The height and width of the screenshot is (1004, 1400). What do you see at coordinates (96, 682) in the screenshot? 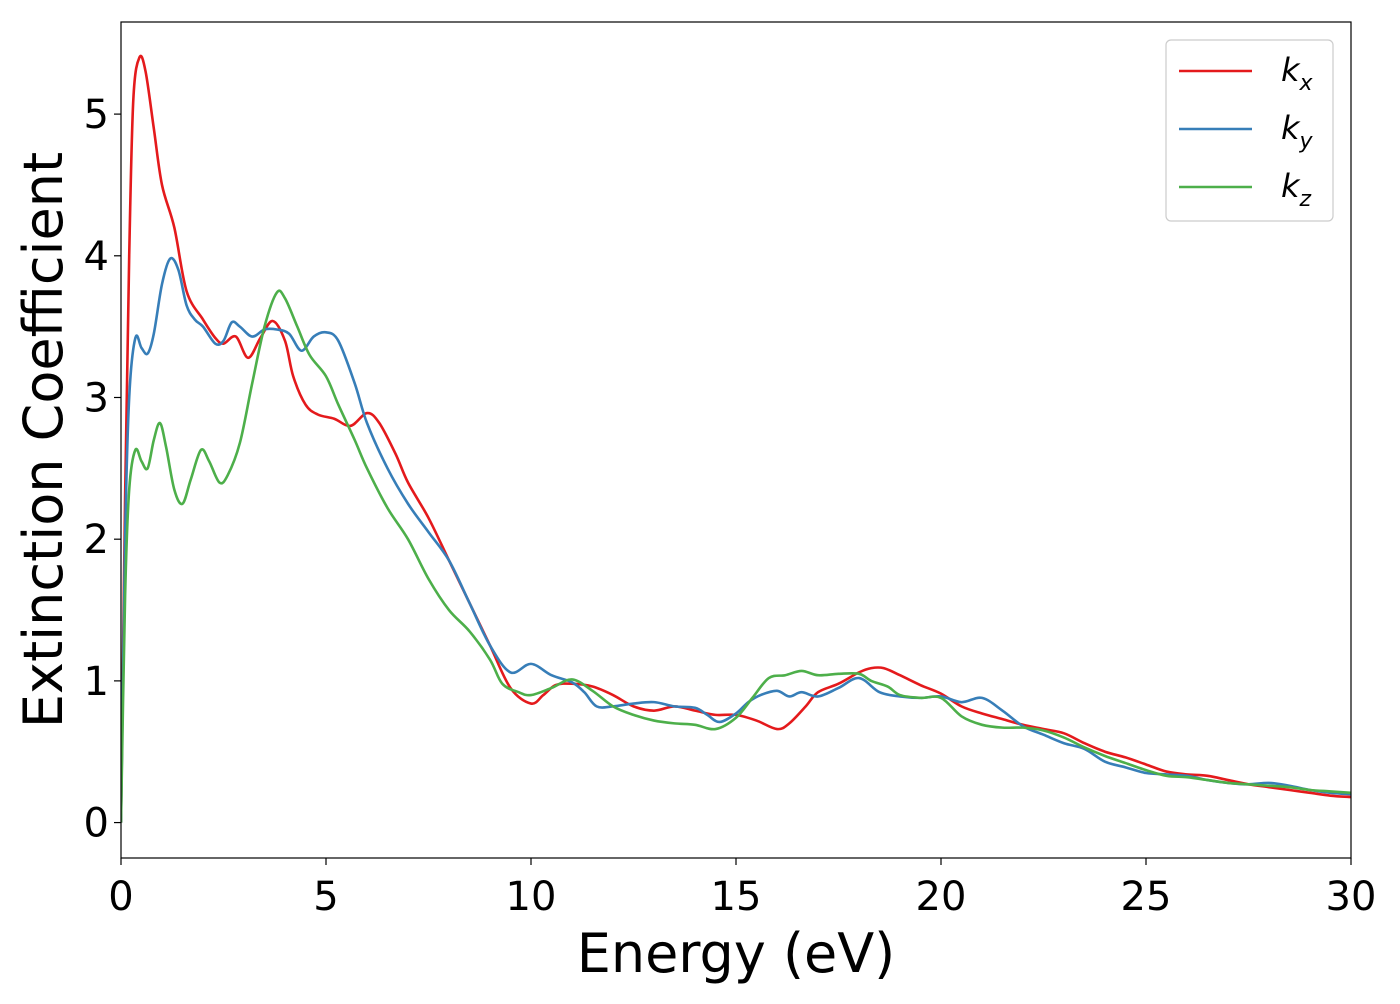
I see `y-tick-label: 1` at bounding box center [96, 682].